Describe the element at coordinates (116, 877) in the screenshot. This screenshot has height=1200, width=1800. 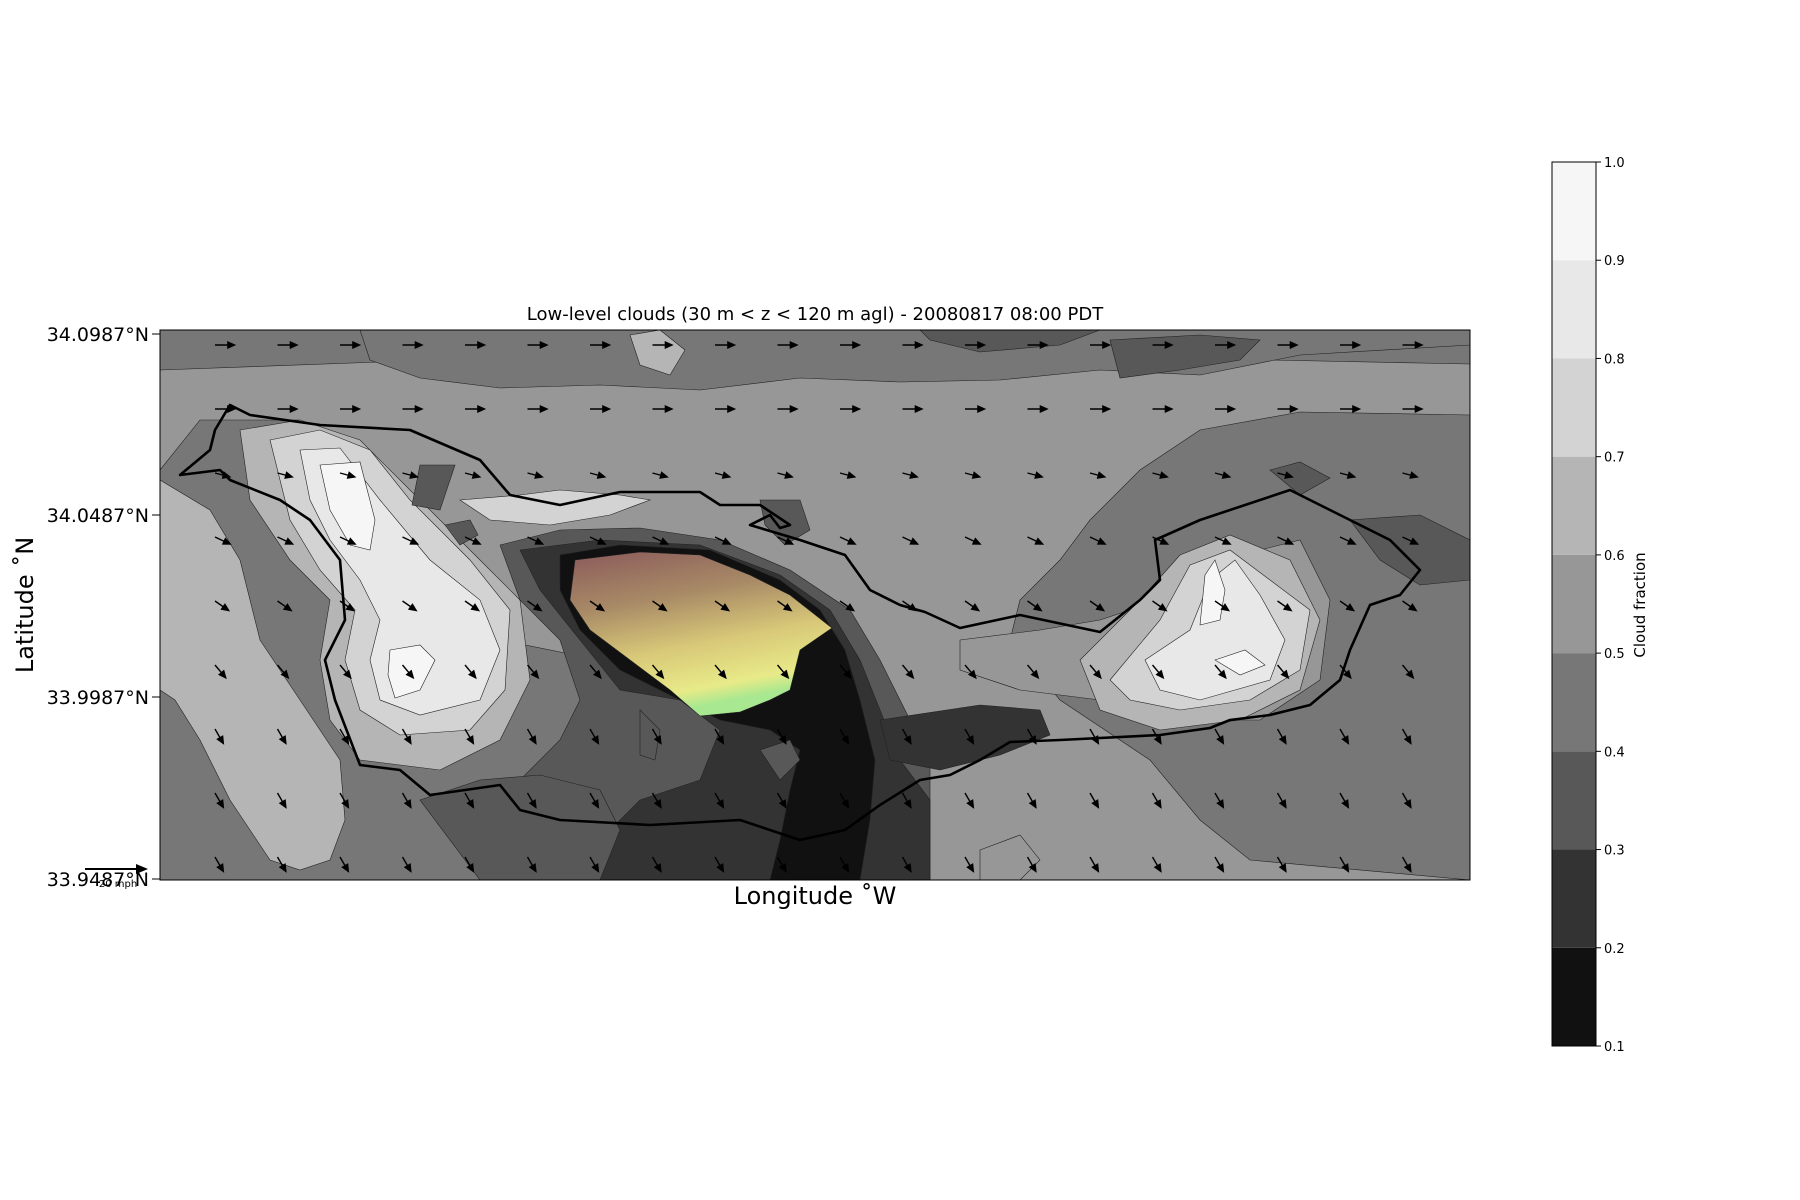
I see `wind-reference: 20 mph` at that location.